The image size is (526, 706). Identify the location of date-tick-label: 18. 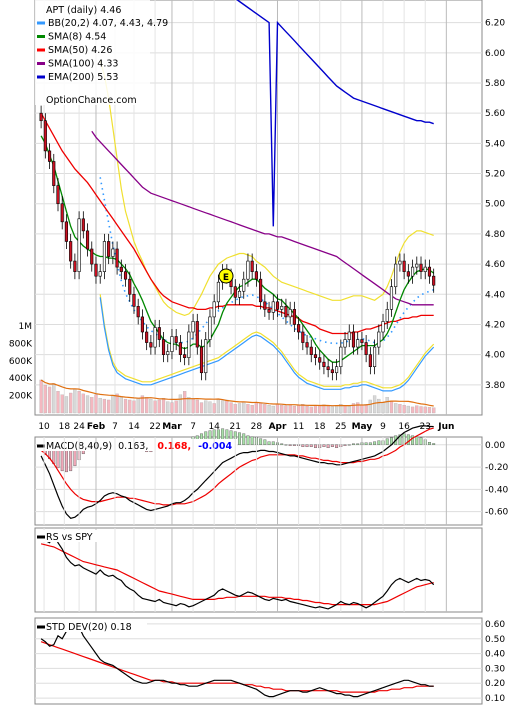
(65, 427).